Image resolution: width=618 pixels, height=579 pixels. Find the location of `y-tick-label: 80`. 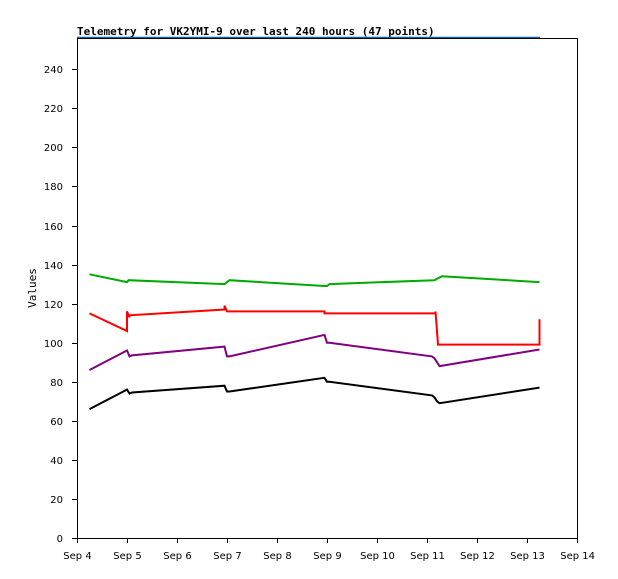

y-tick-label: 80 is located at coordinates (56, 383).